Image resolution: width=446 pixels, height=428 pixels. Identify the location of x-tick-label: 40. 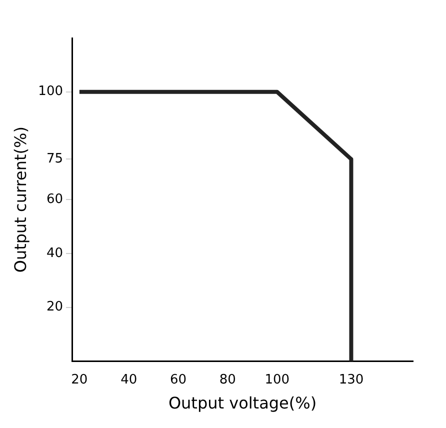
(129, 380).